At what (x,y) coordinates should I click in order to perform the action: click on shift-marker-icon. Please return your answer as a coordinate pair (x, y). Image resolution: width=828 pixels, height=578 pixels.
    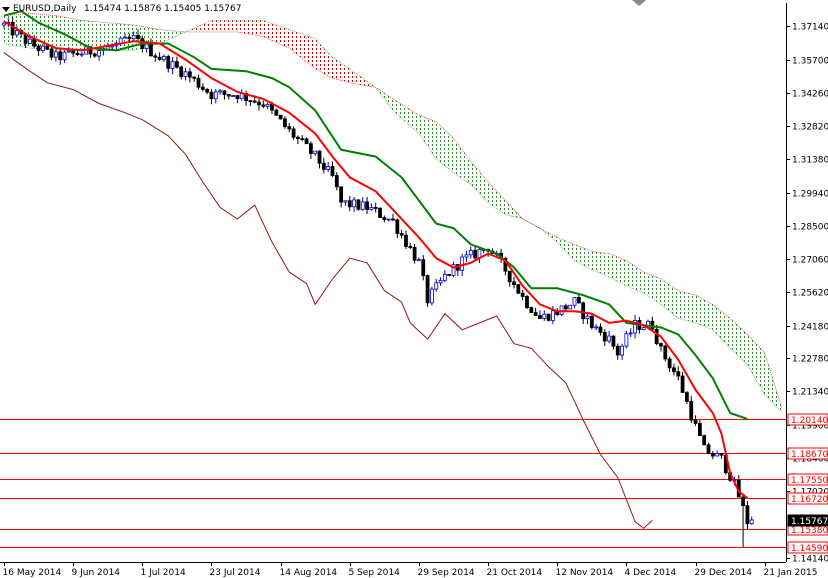
    Looking at the image, I should click on (639, 3).